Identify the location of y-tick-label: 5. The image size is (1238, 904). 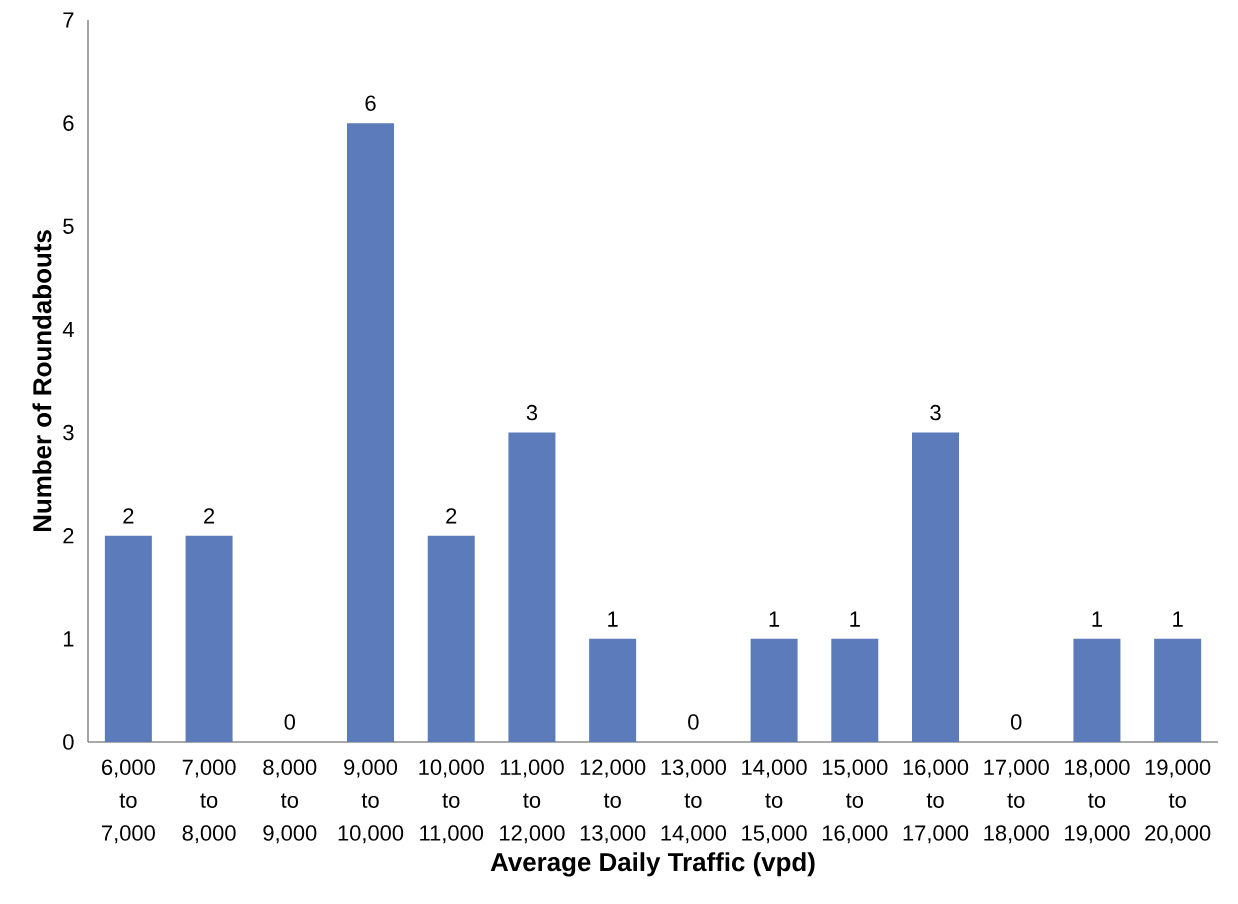
(68, 226).